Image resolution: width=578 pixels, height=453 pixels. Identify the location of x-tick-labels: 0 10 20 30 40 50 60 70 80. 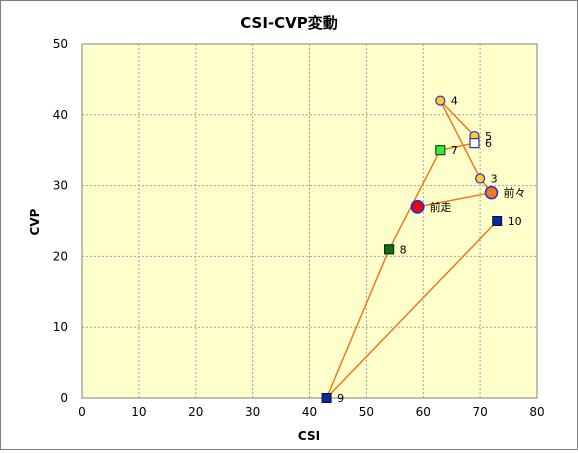
(311, 412).